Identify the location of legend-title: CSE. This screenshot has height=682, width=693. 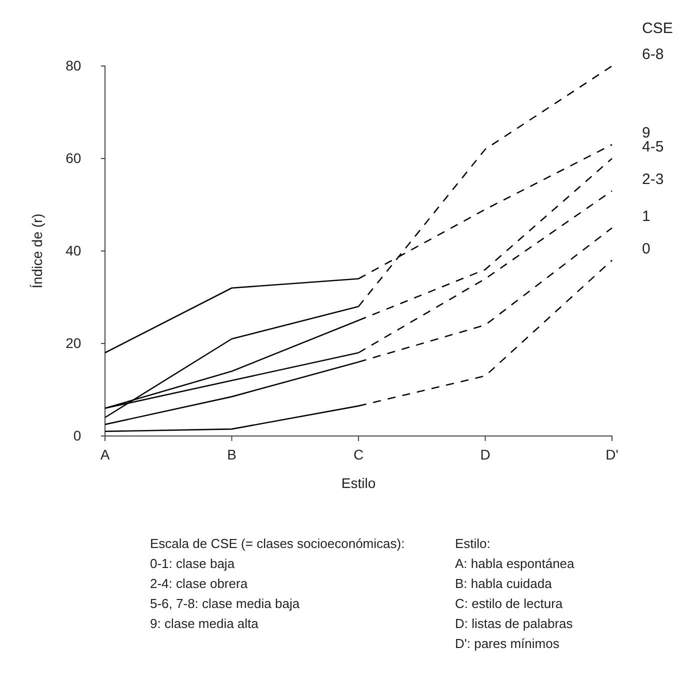
(657, 28).